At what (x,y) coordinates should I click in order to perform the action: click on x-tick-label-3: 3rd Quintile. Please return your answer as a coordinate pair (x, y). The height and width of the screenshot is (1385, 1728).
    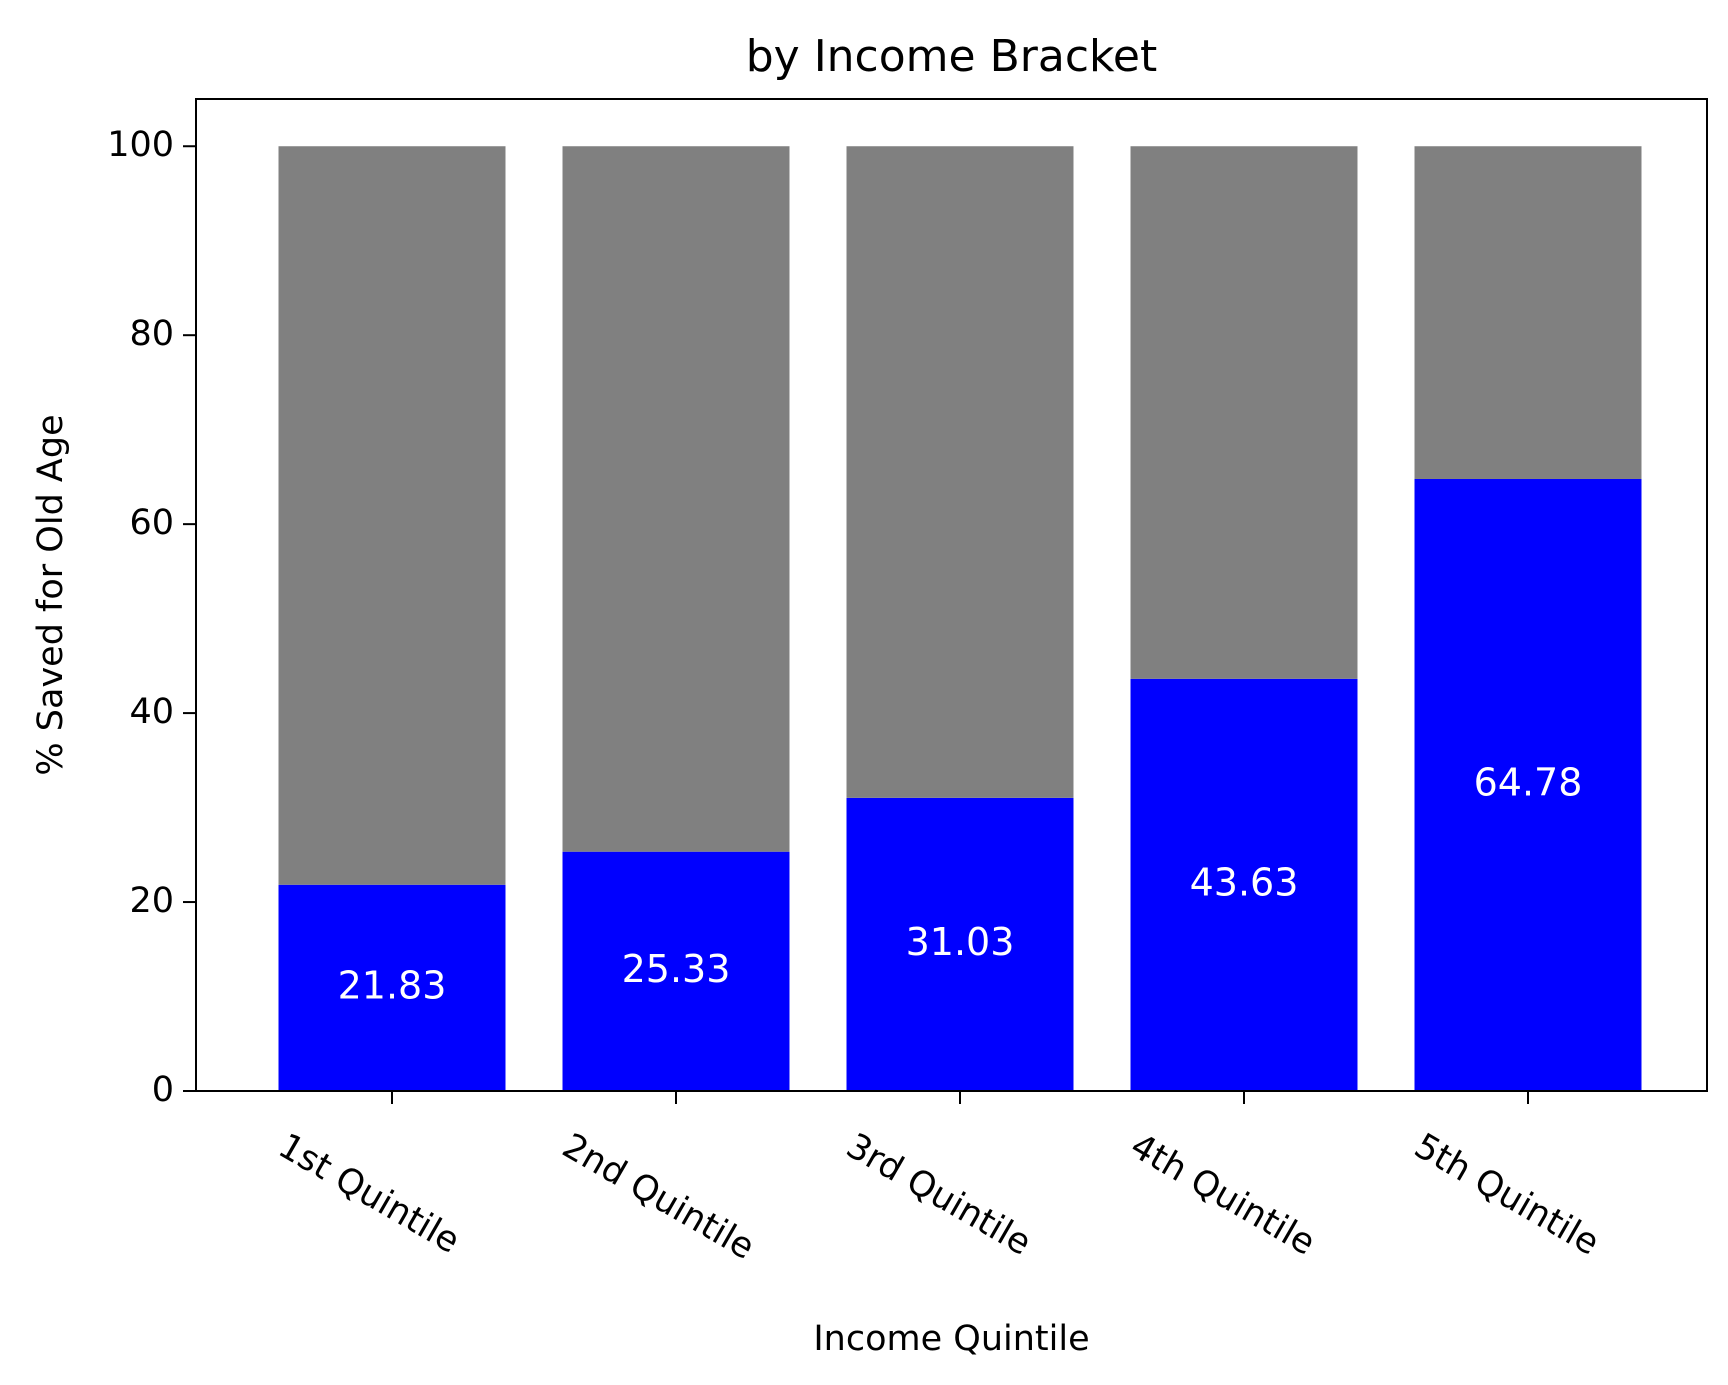
    Looking at the image, I should click on (939, 1195).